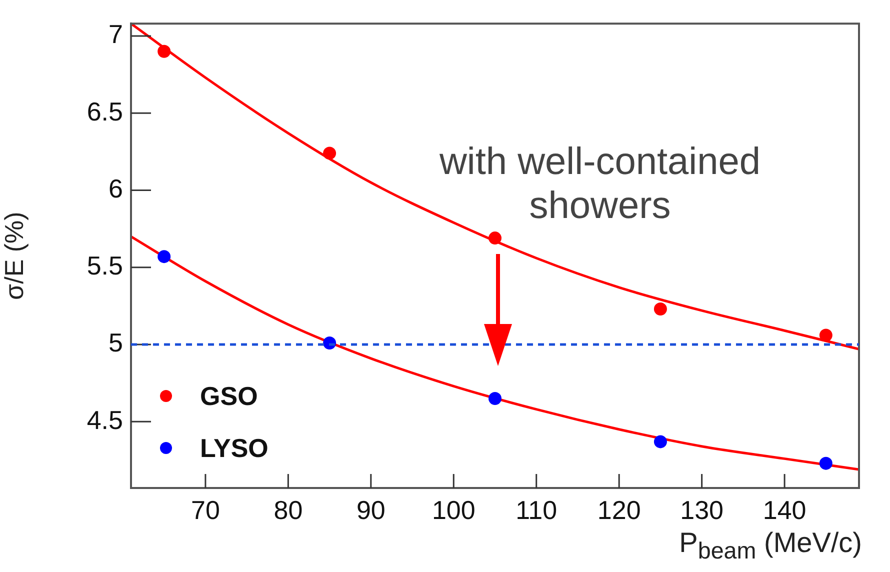 This screenshot has height=572, width=890. Describe the element at coordinates (104, 419) in the screenshot. I see `y-tick-label: 4.5` at that location.